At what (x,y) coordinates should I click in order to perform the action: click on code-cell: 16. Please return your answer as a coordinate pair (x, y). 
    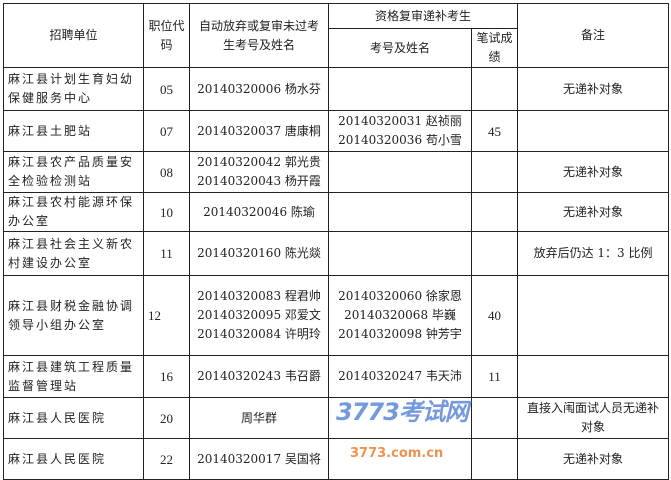
    Looking at the image, I should click on (166, 376).